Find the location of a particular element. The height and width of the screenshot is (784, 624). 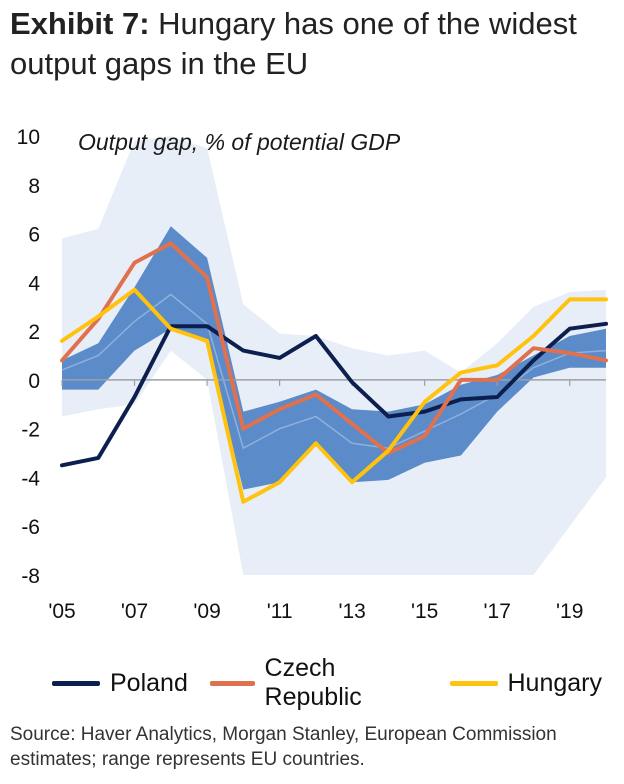

x-tick-label: '05 is located at coordinates (61, 609).